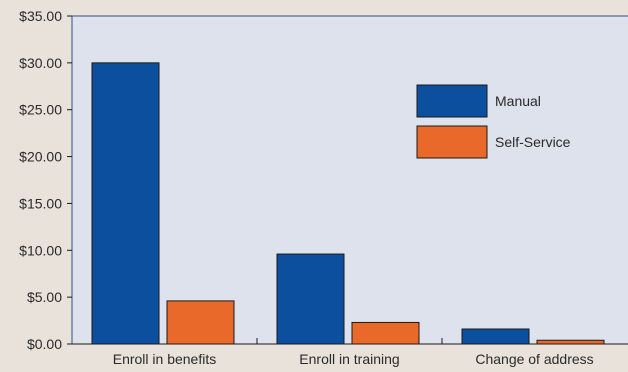 This screenshot has height=372, width=628. What do you see at coordinates (40, 250) in the screenshot?
I see `y-tick-label: $10.00` at bounding box center [40, 250].